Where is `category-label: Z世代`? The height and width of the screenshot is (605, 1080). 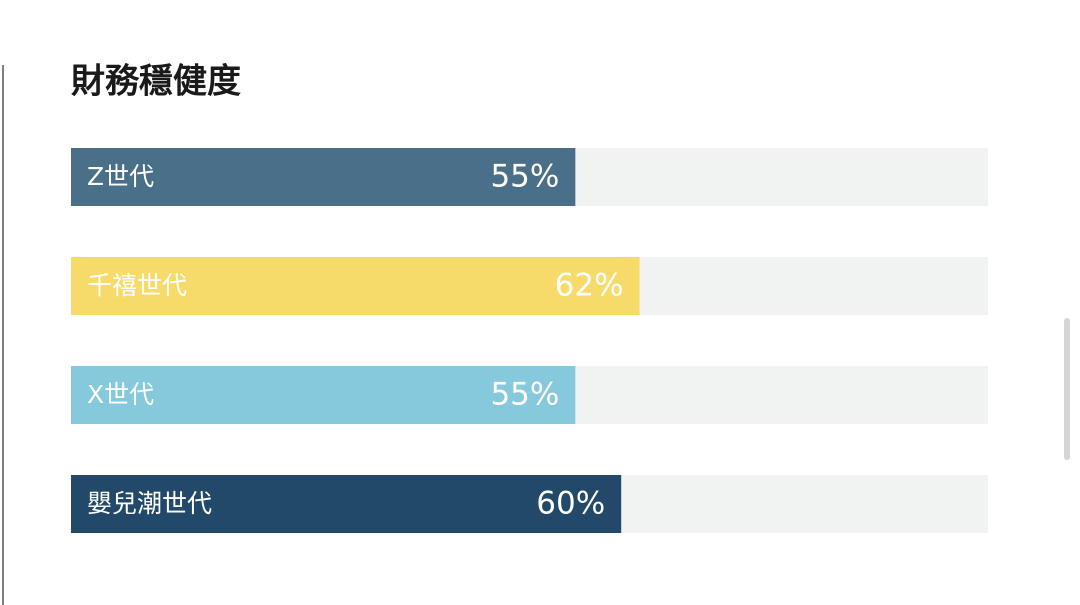
category-label: Z世代 is located at coordinates (120, 176).